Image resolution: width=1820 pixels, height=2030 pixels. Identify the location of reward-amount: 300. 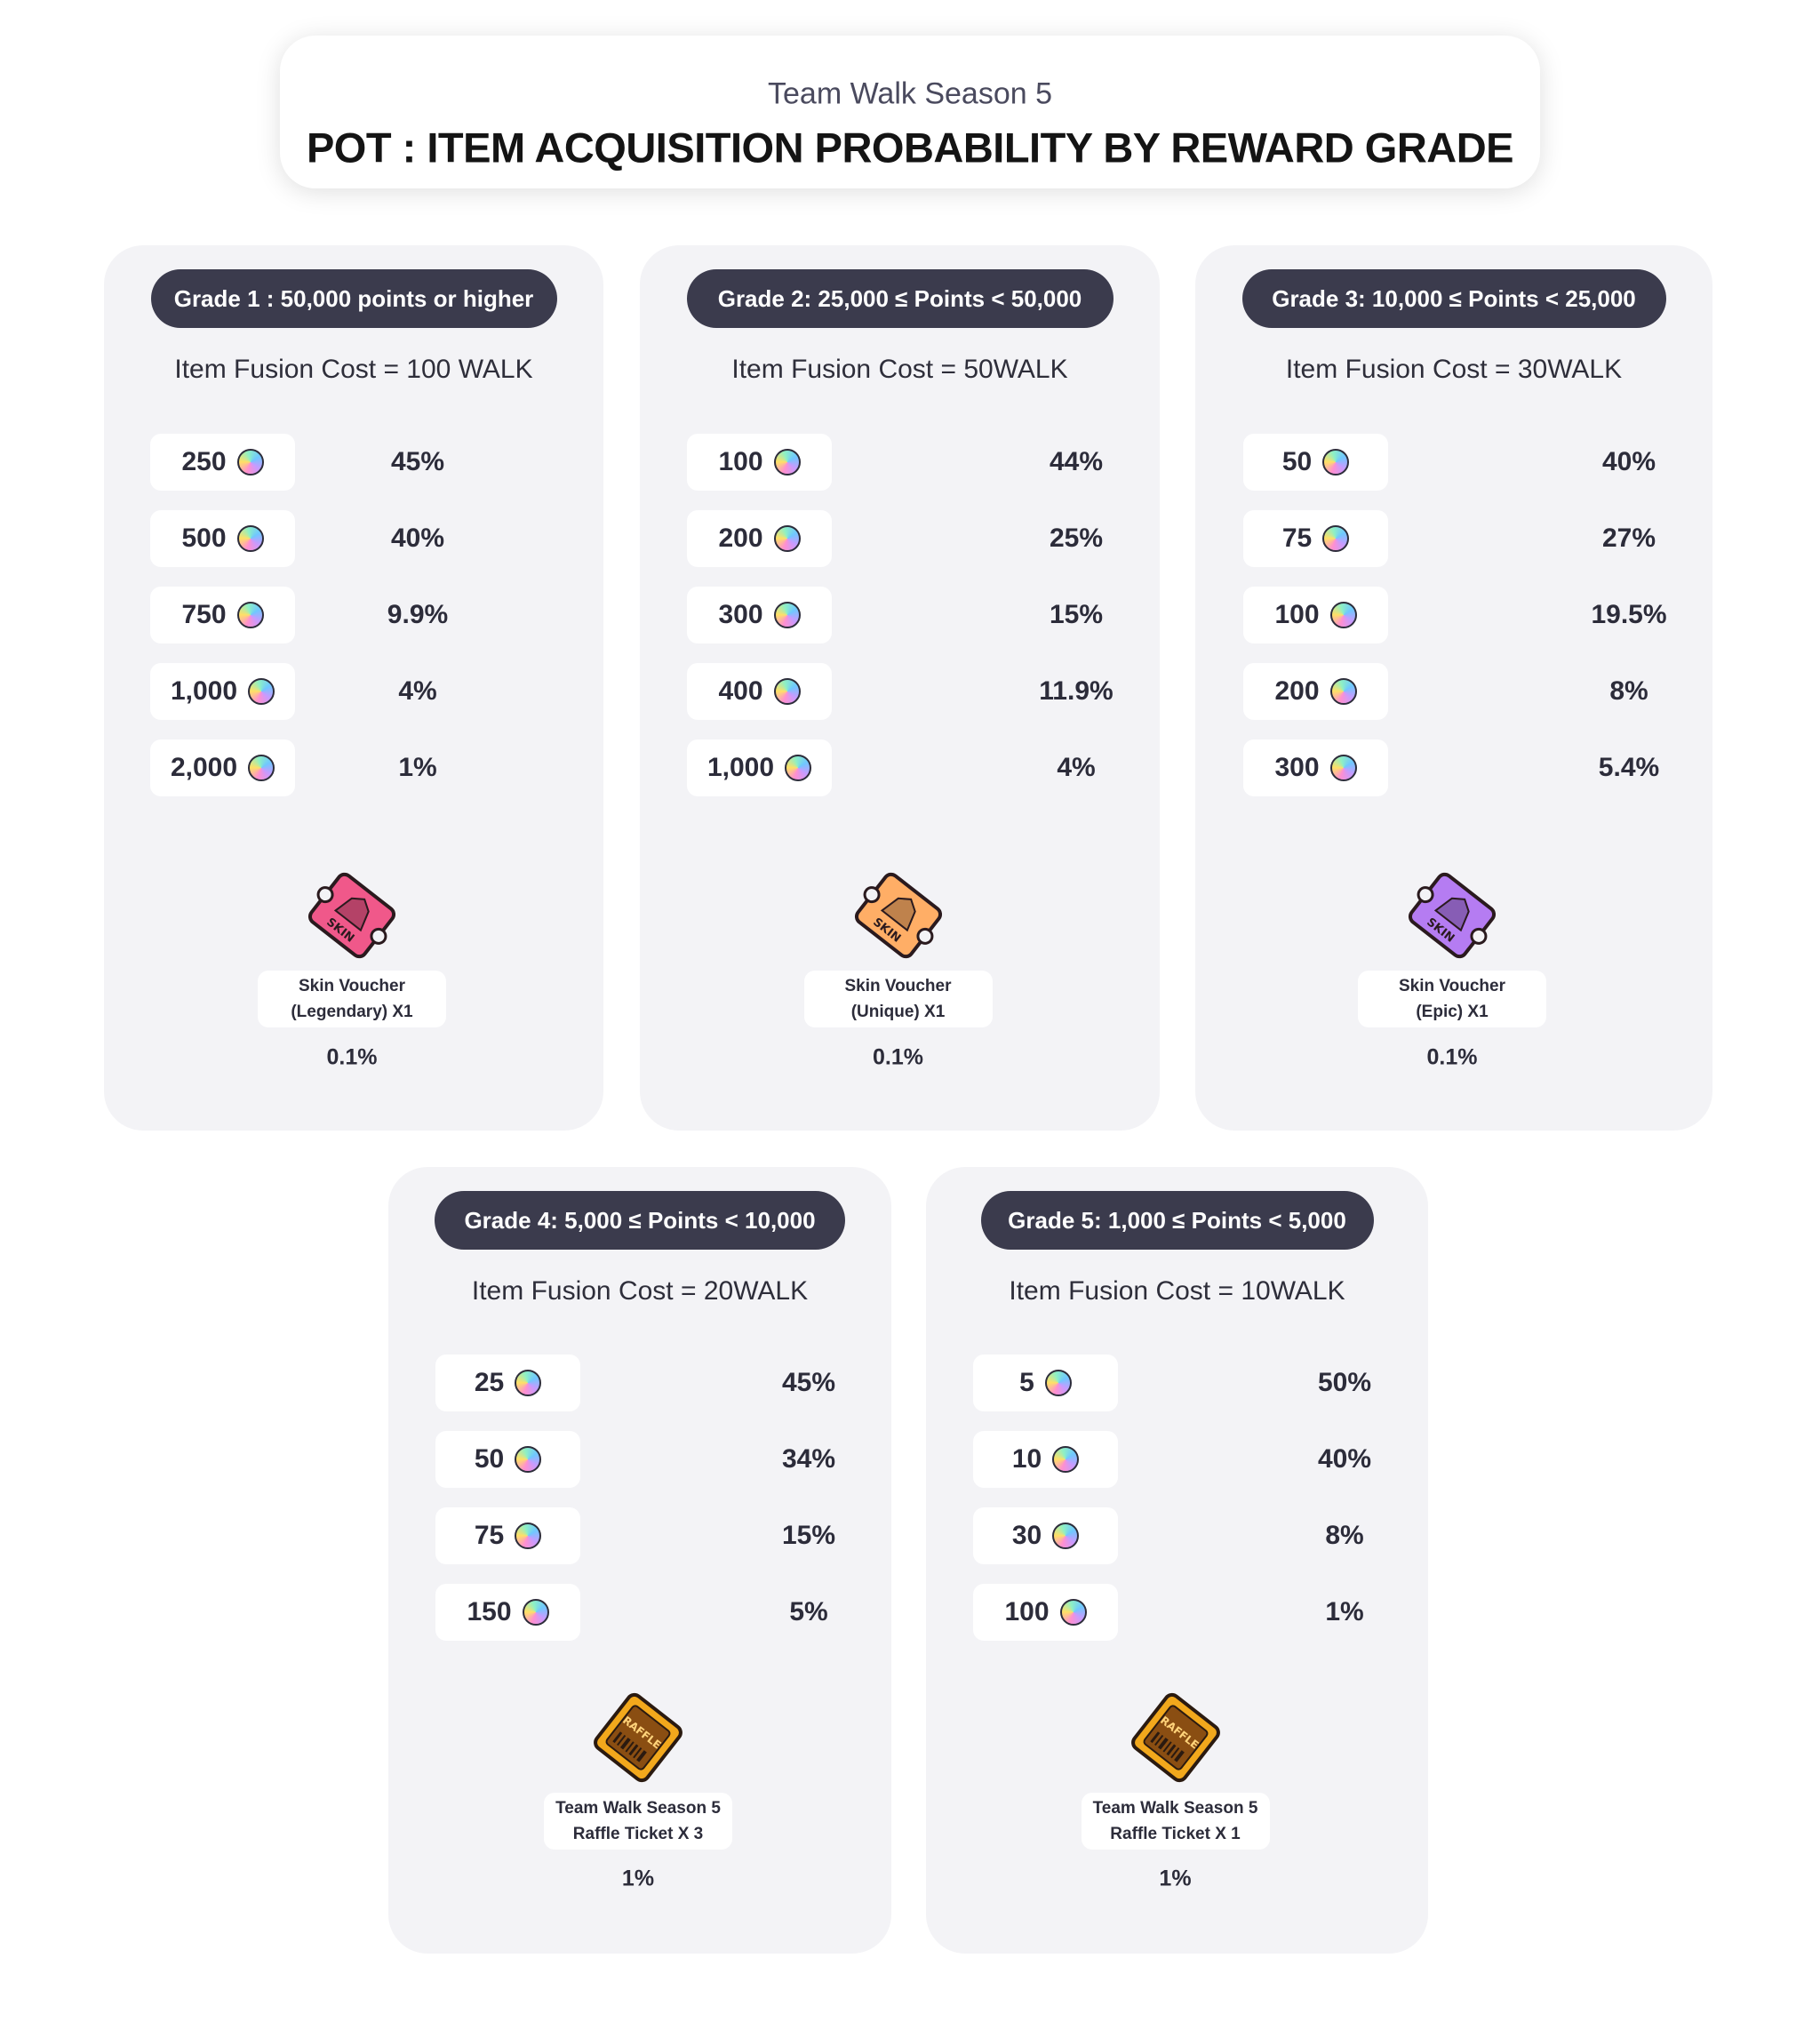
(1315, 768).